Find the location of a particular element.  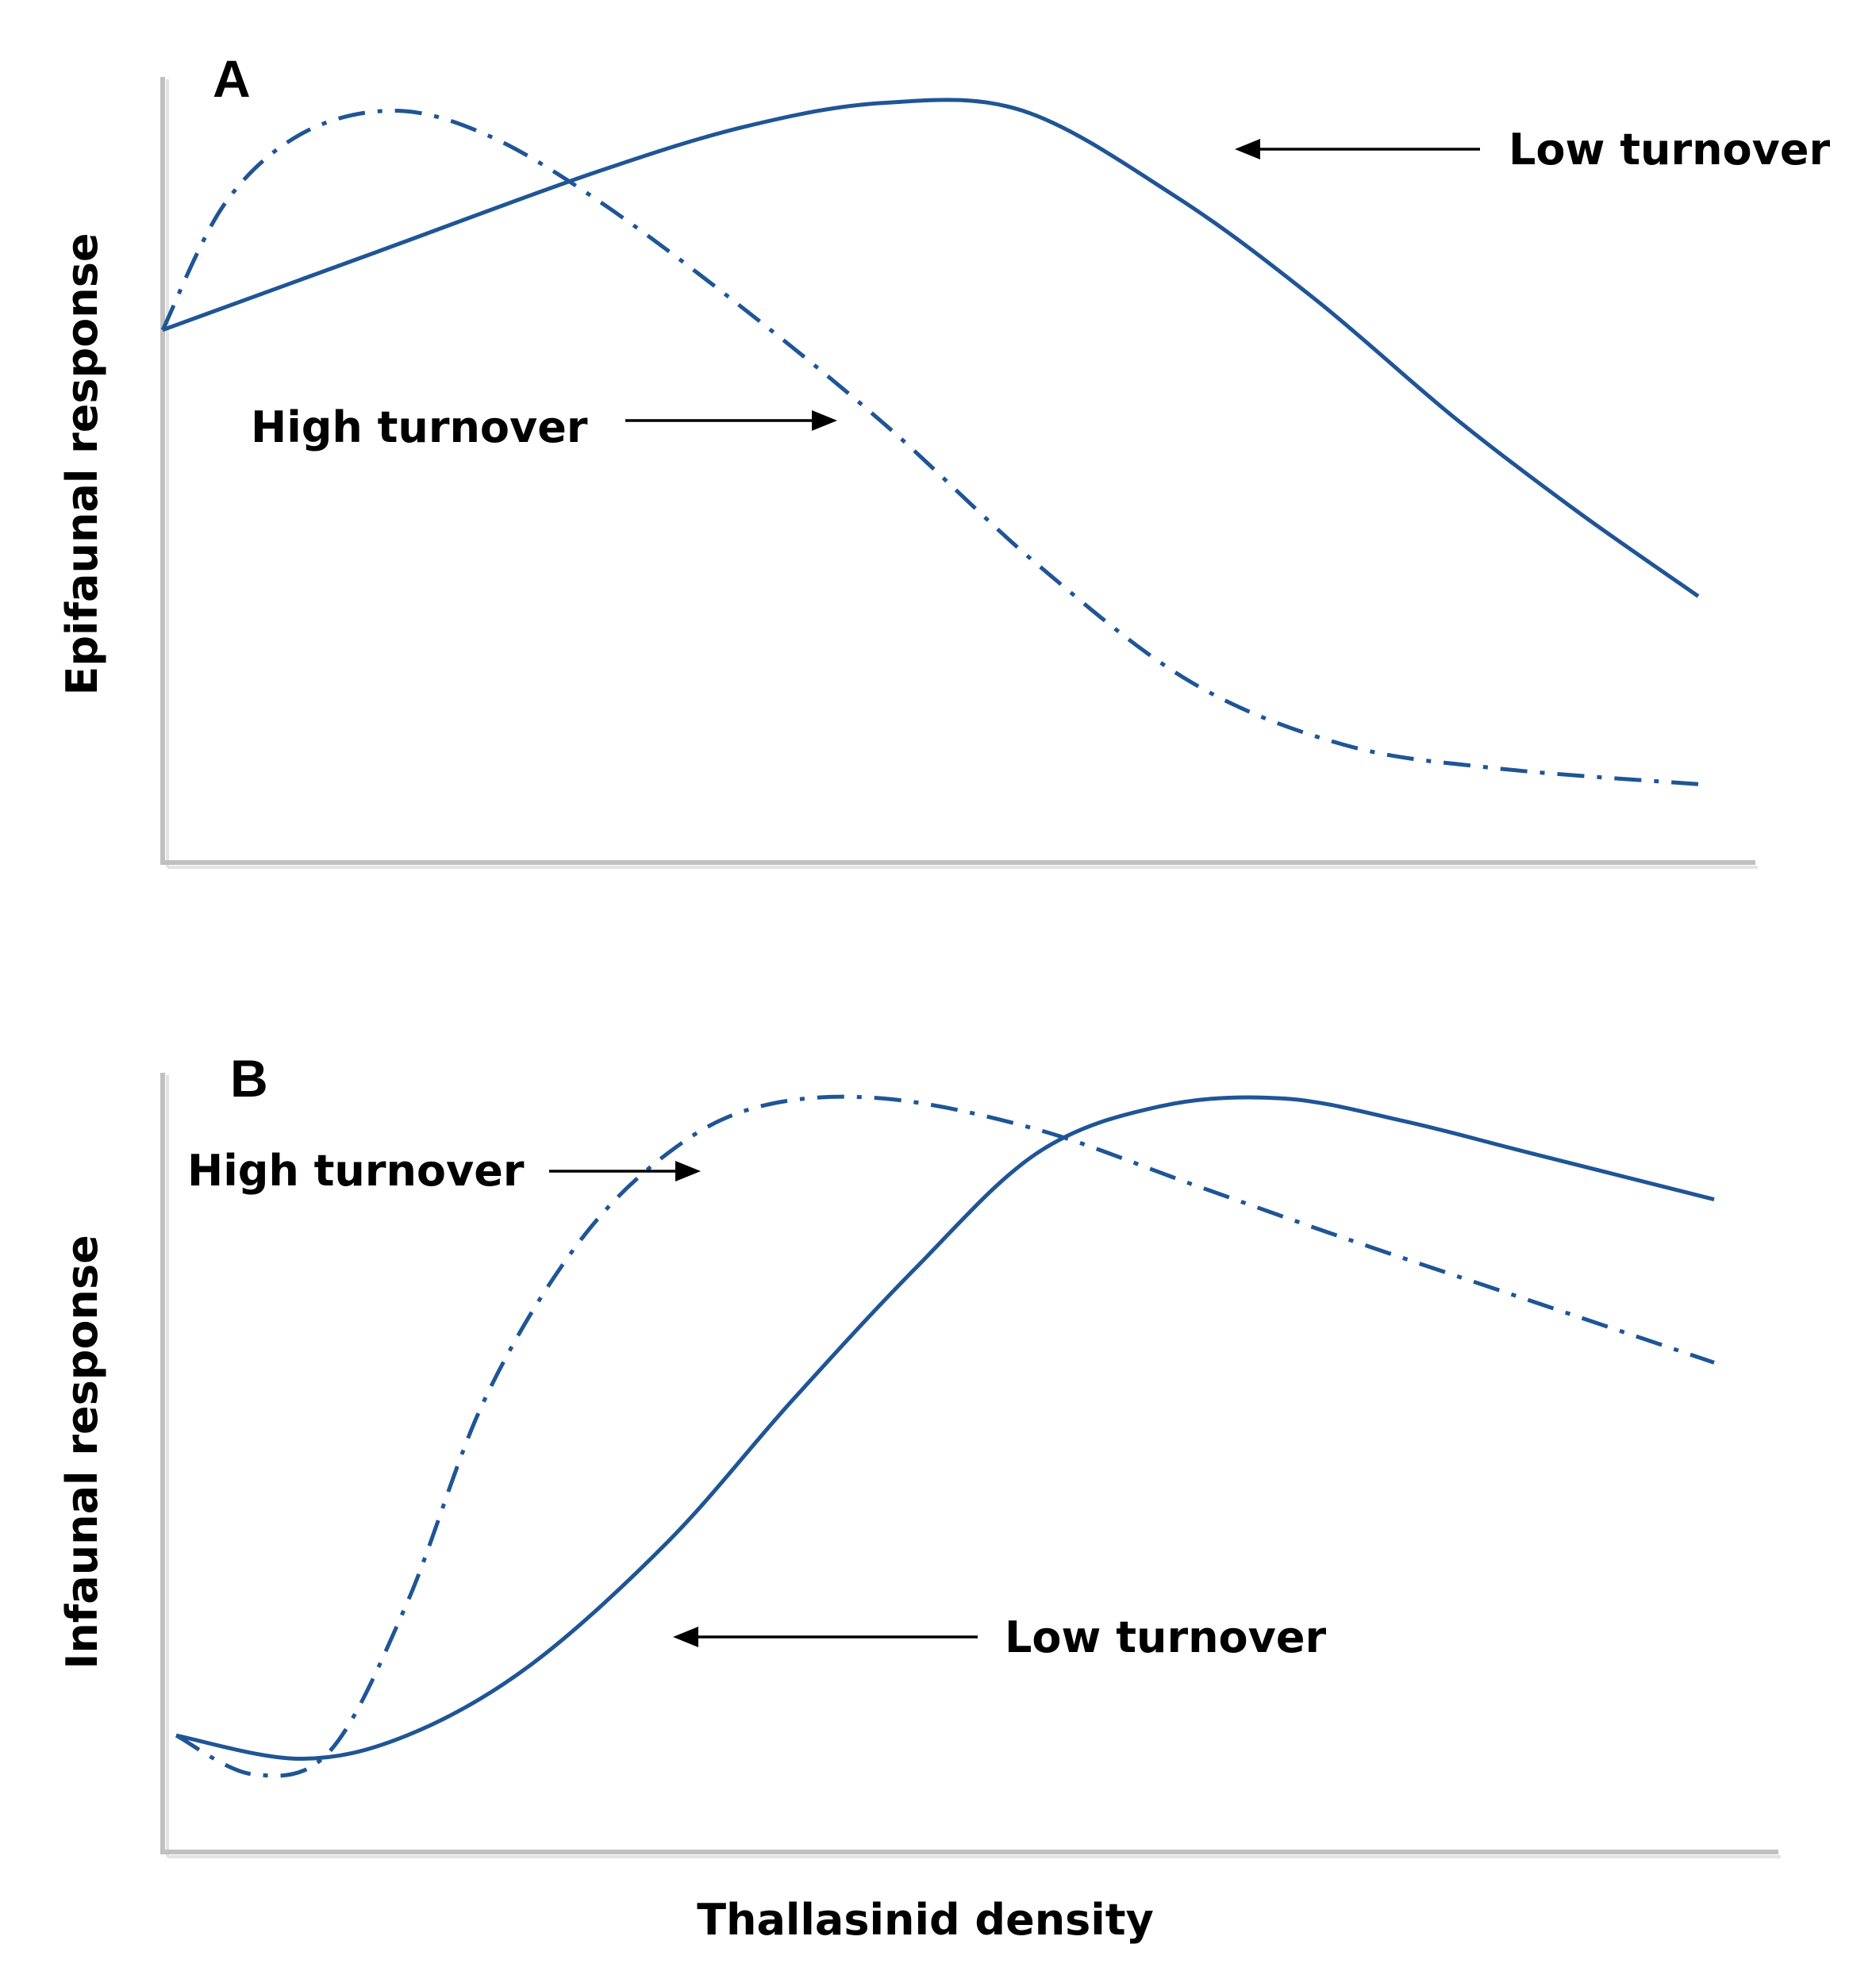

x-axis-label: Thallasinid density is located at coordinates (925, 1920).